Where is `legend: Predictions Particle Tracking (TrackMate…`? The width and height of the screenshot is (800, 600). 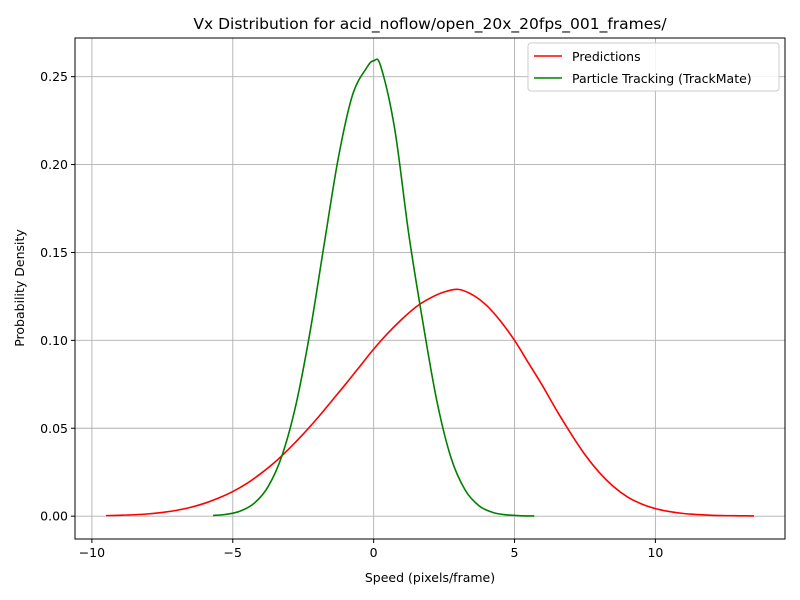 legend: Predictions Particle Tracking (TrackMate… is located at coordinates (653, 67).